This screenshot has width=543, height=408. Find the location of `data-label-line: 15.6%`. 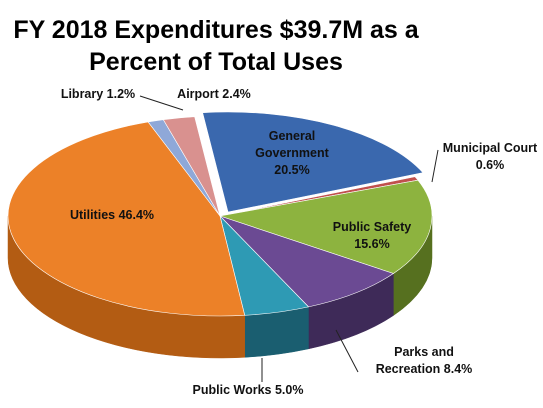

data-label-line: 15.6% is located at coordinates (371, 244).